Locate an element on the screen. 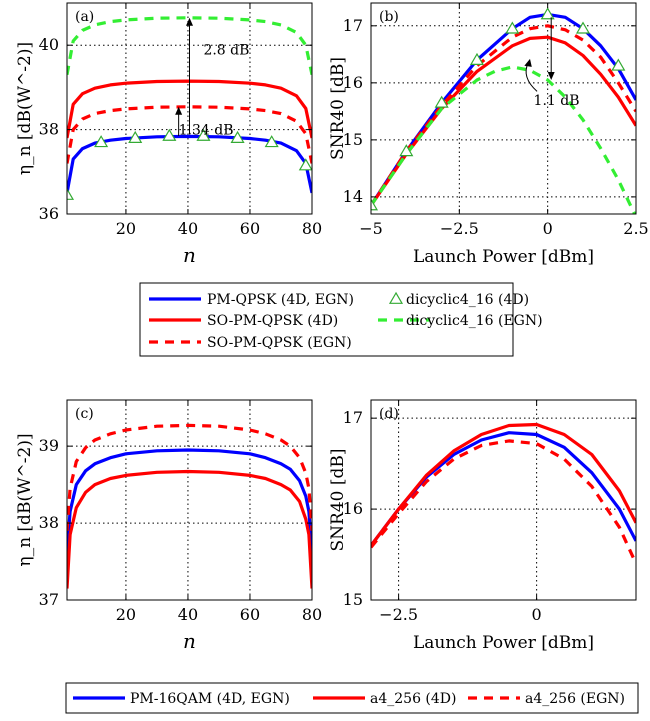 The width and height of the screenshot is (650, 721). legend-entry: dicyclic4_16 (4D) is located at coordinates (467, 300).